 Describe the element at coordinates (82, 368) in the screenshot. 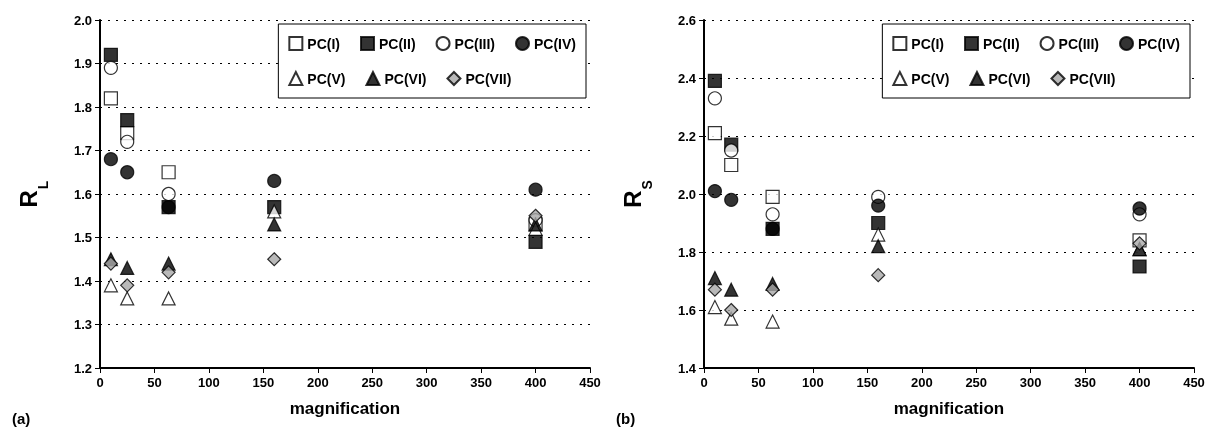

I see `y-tick-label: 1.2` at that location.